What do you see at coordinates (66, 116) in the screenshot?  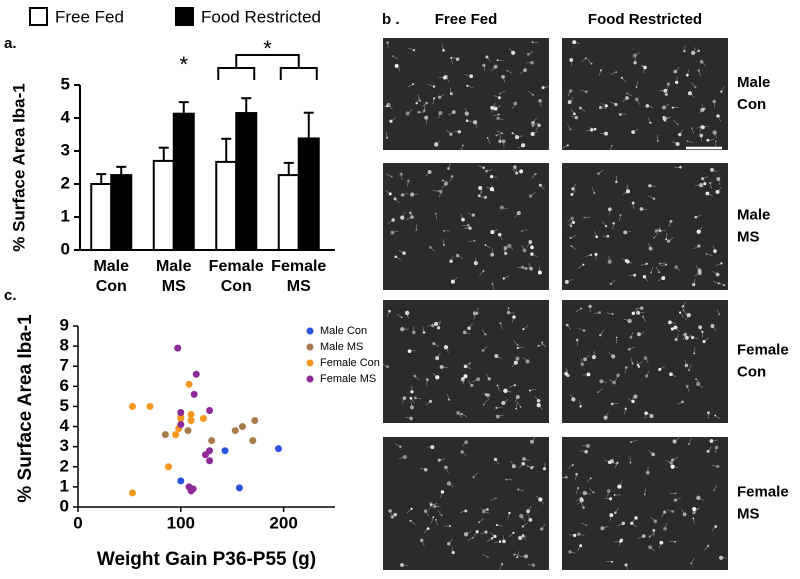 I see `y-tick-label: 4` at bounding box center [66, 116].